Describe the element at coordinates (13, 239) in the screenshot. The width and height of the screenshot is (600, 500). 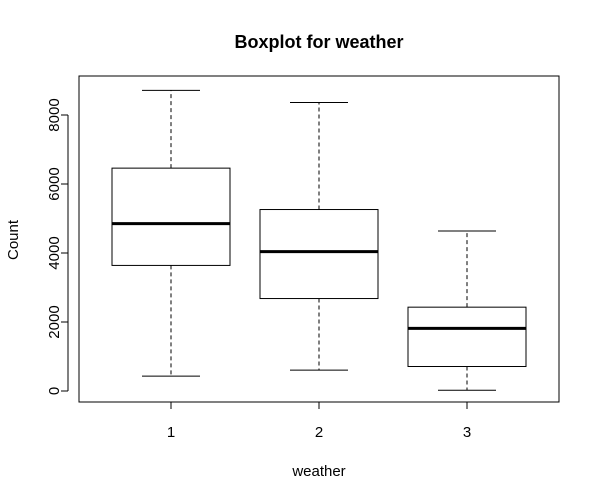
I see `y-axis-label: Count` at that location.